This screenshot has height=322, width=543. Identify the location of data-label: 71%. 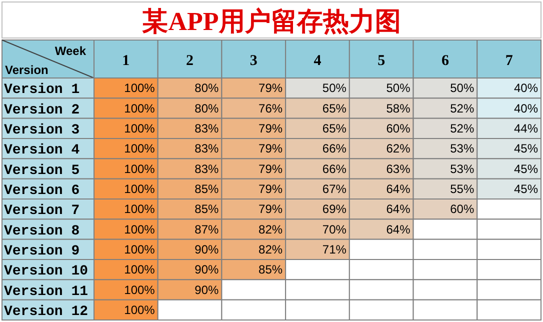
(334, 249).